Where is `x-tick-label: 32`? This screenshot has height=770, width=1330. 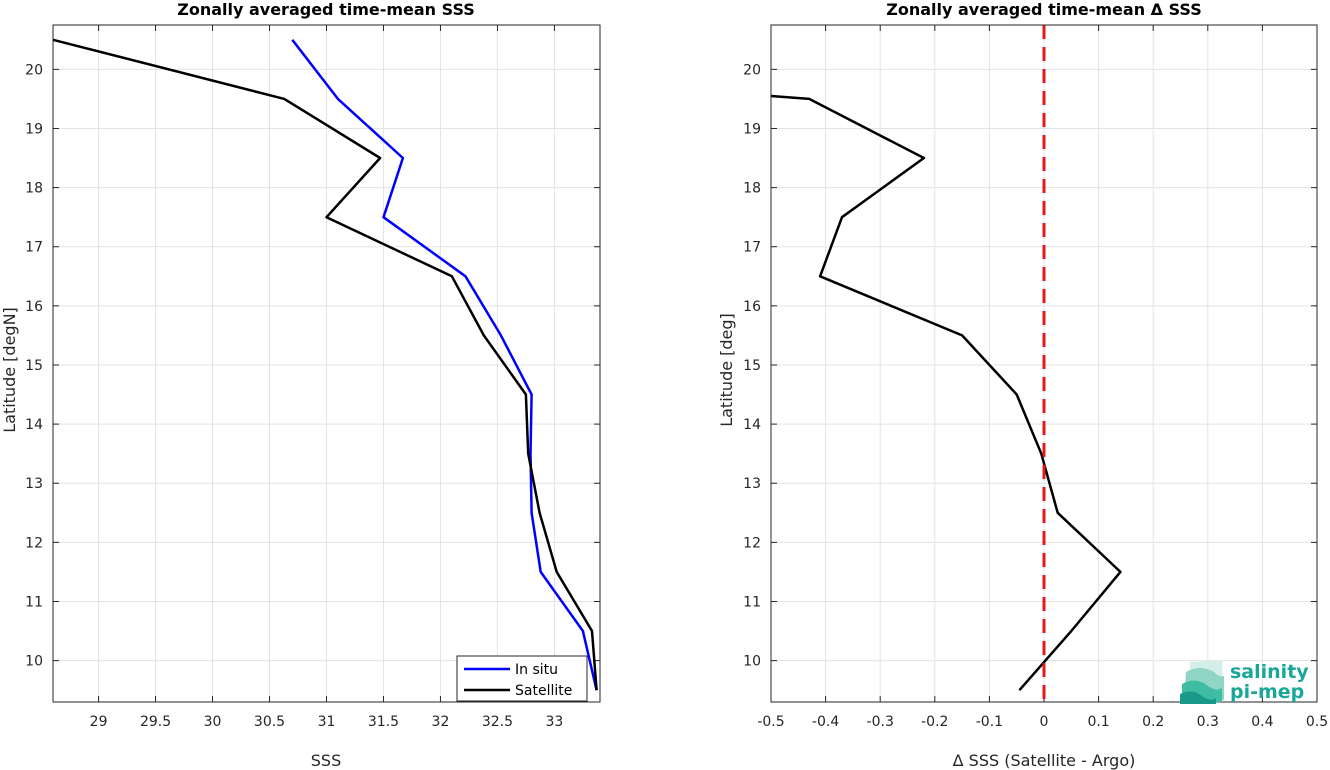 x-tick-label: 32 is located at coordinates (441, 722).